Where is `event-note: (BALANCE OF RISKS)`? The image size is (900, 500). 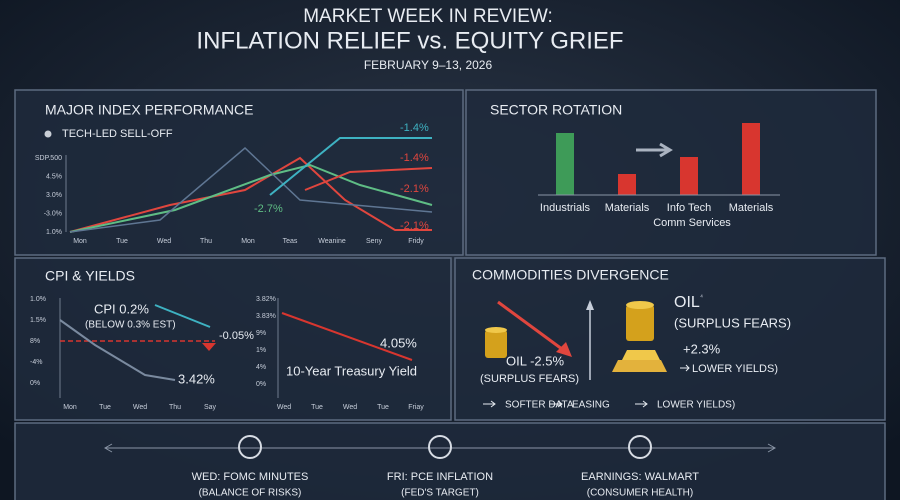 event-note: (BALANCE OF RISKS) is located at coordinates (250, 493).